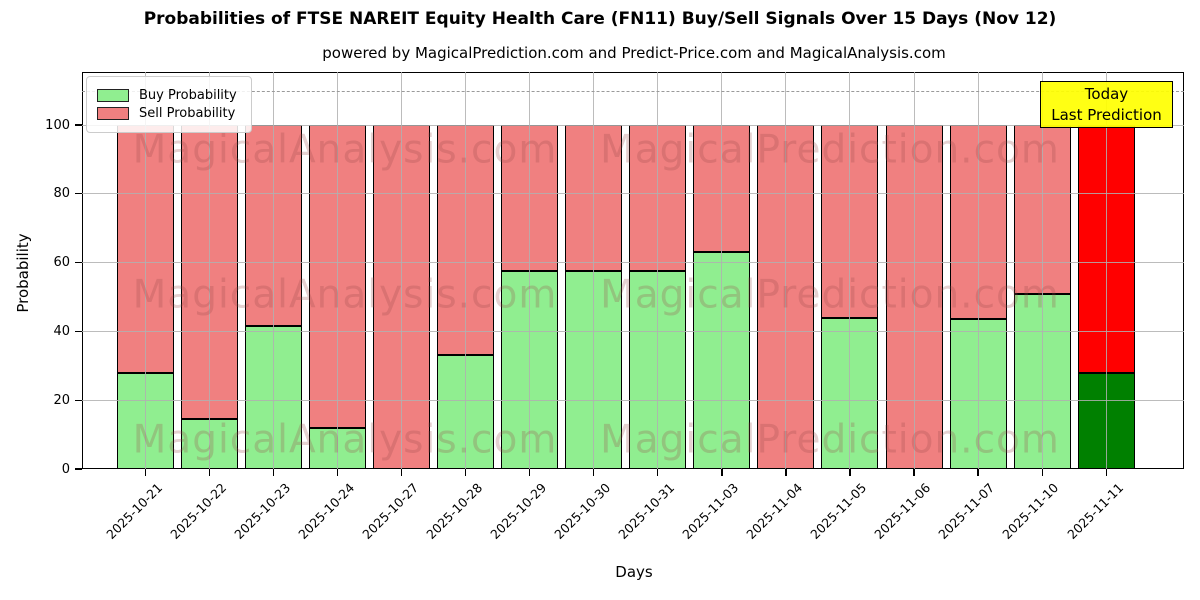 This screenshot has height=600, width=1200. I want to click on y-axis-label: Probability, so click(23, 273).